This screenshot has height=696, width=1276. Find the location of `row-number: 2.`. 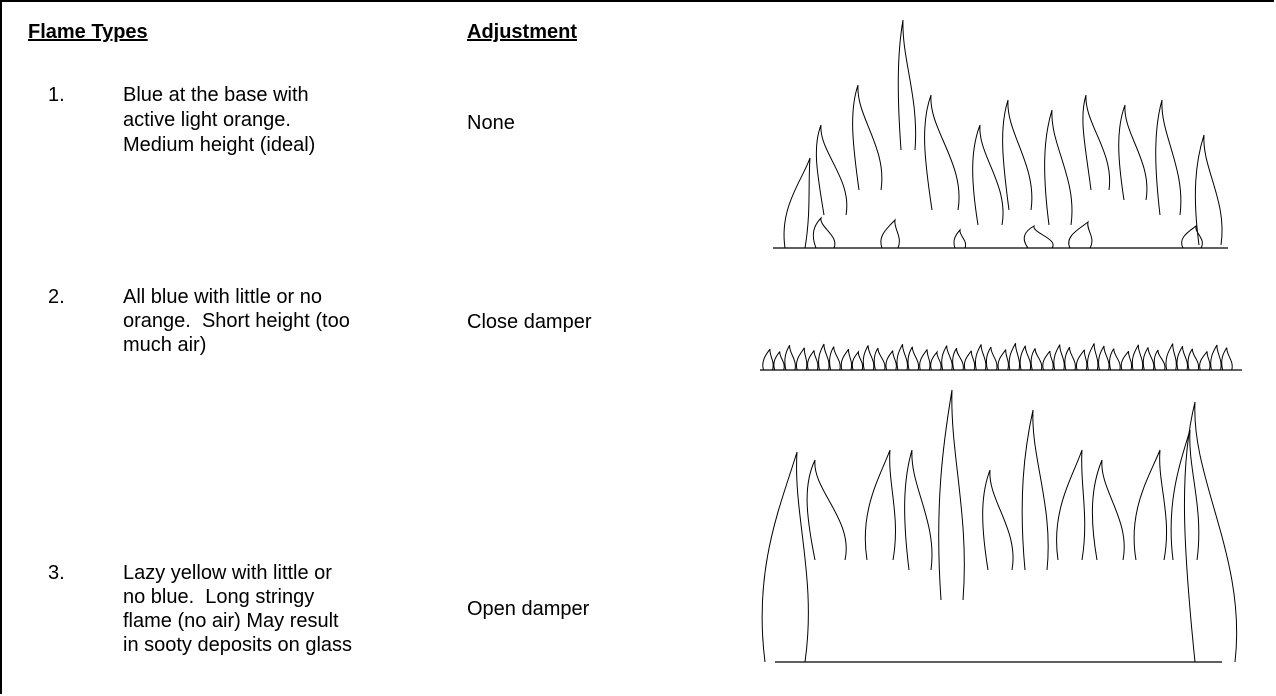

row-number: 2. is located at coordinates (56, 297).